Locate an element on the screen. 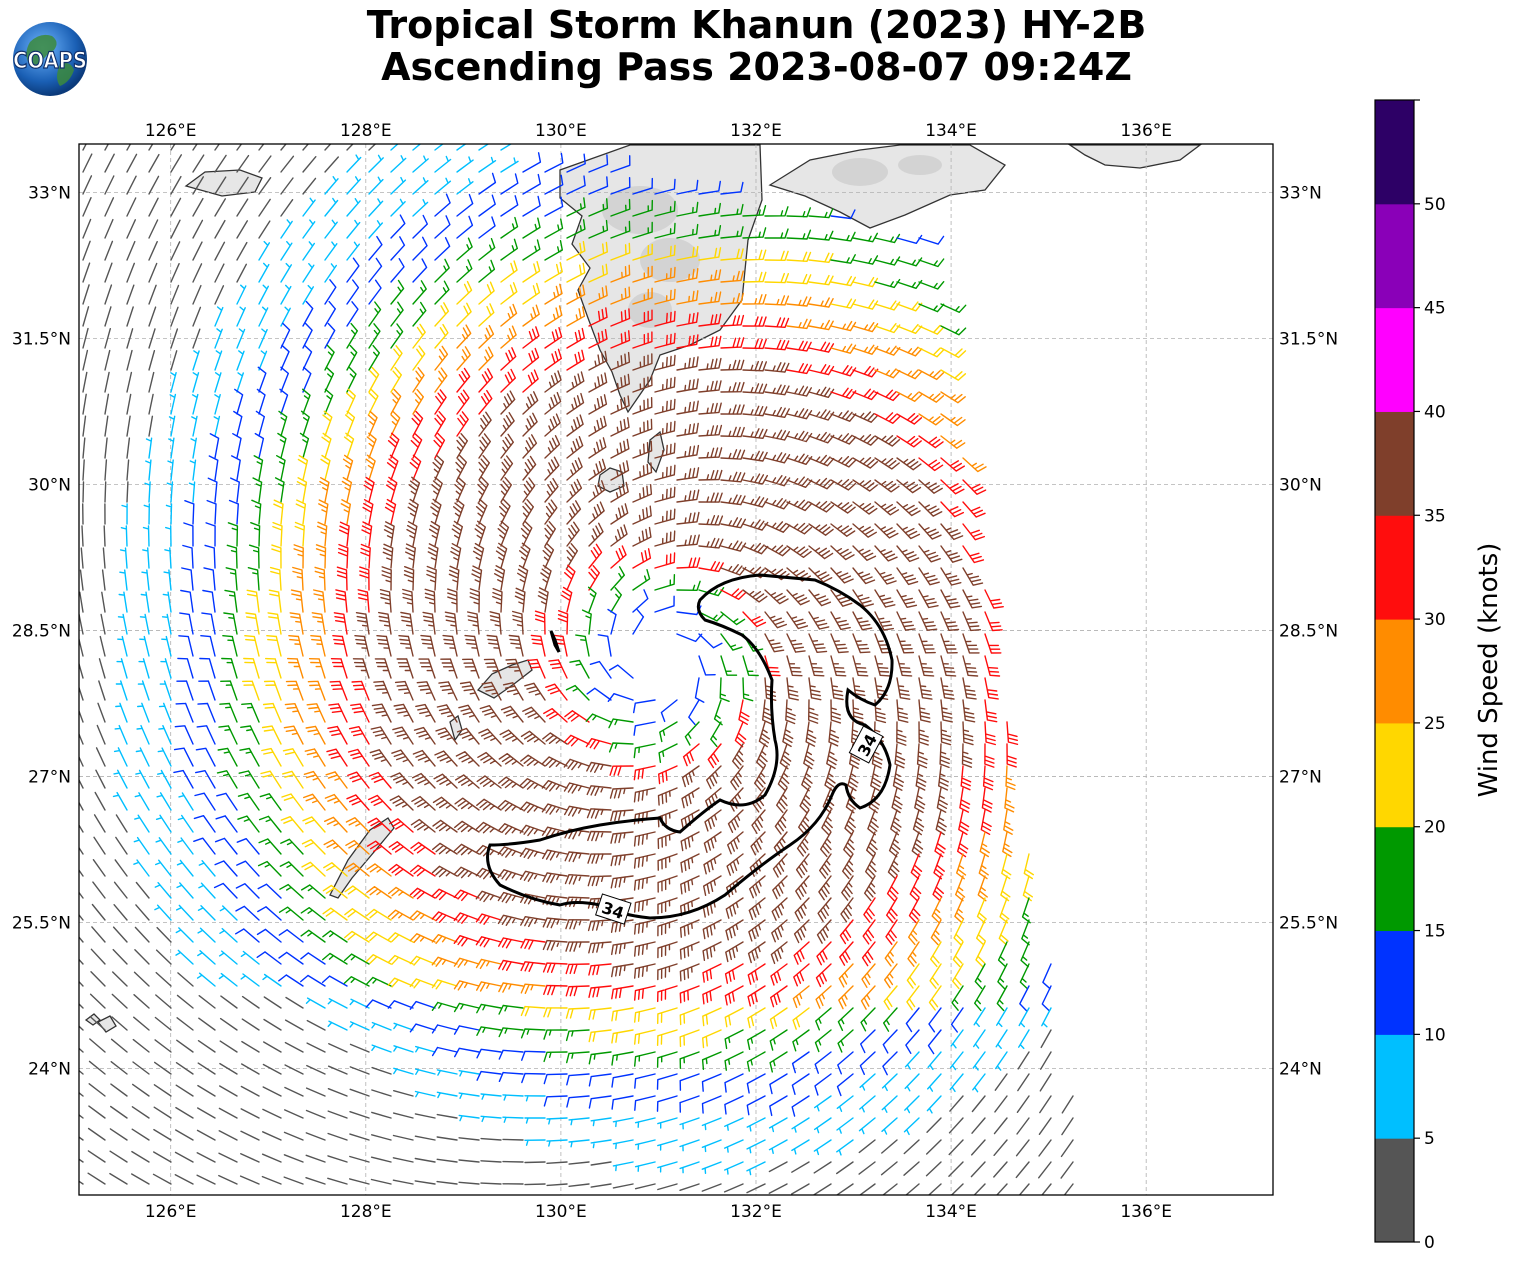  terrain-shade is located at coordinates (670, 260).